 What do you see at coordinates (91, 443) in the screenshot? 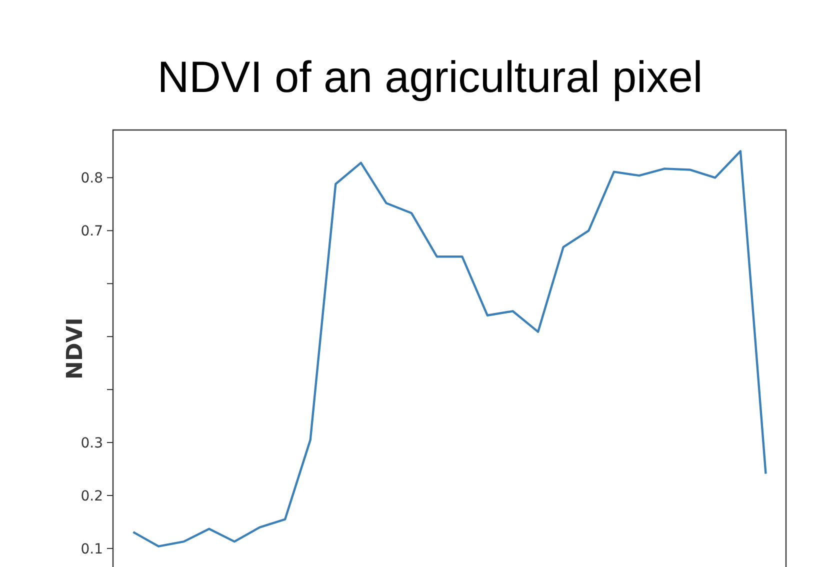
I see `y-tick-label: 0.3` at bounding box center [91, 443].